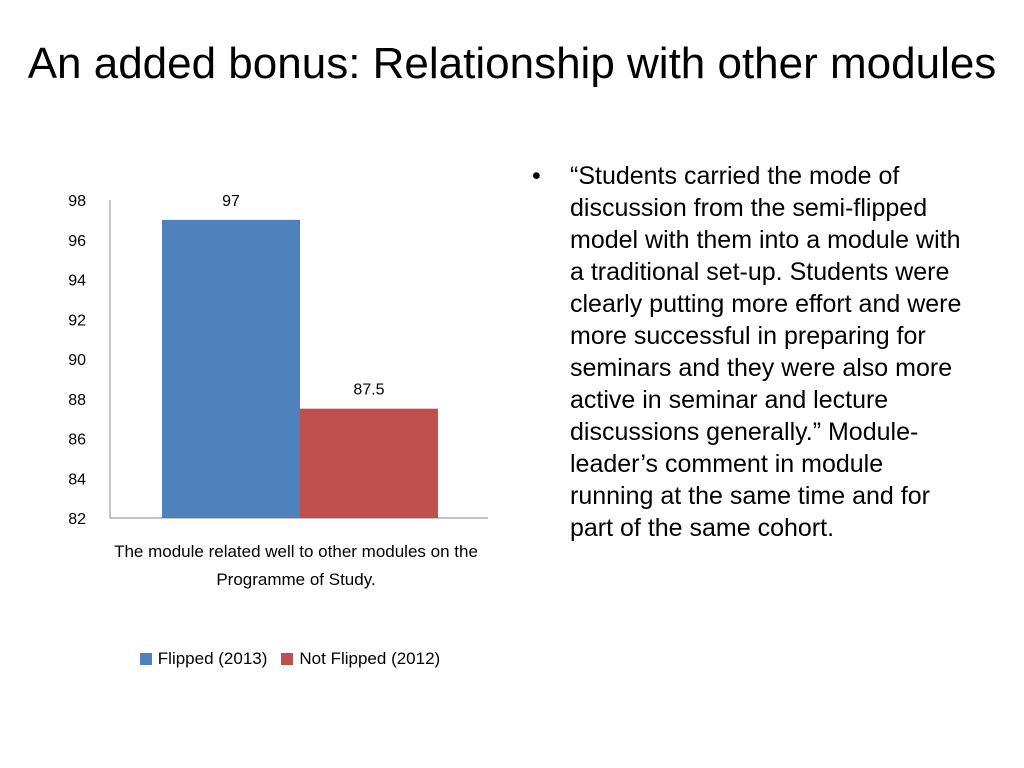 This screenshot has height=768, width=1024. What do you see at coordinates (145, 659) in the screenshot?
I see `legend-swatch-flipped` at bounding box center [145, 659].